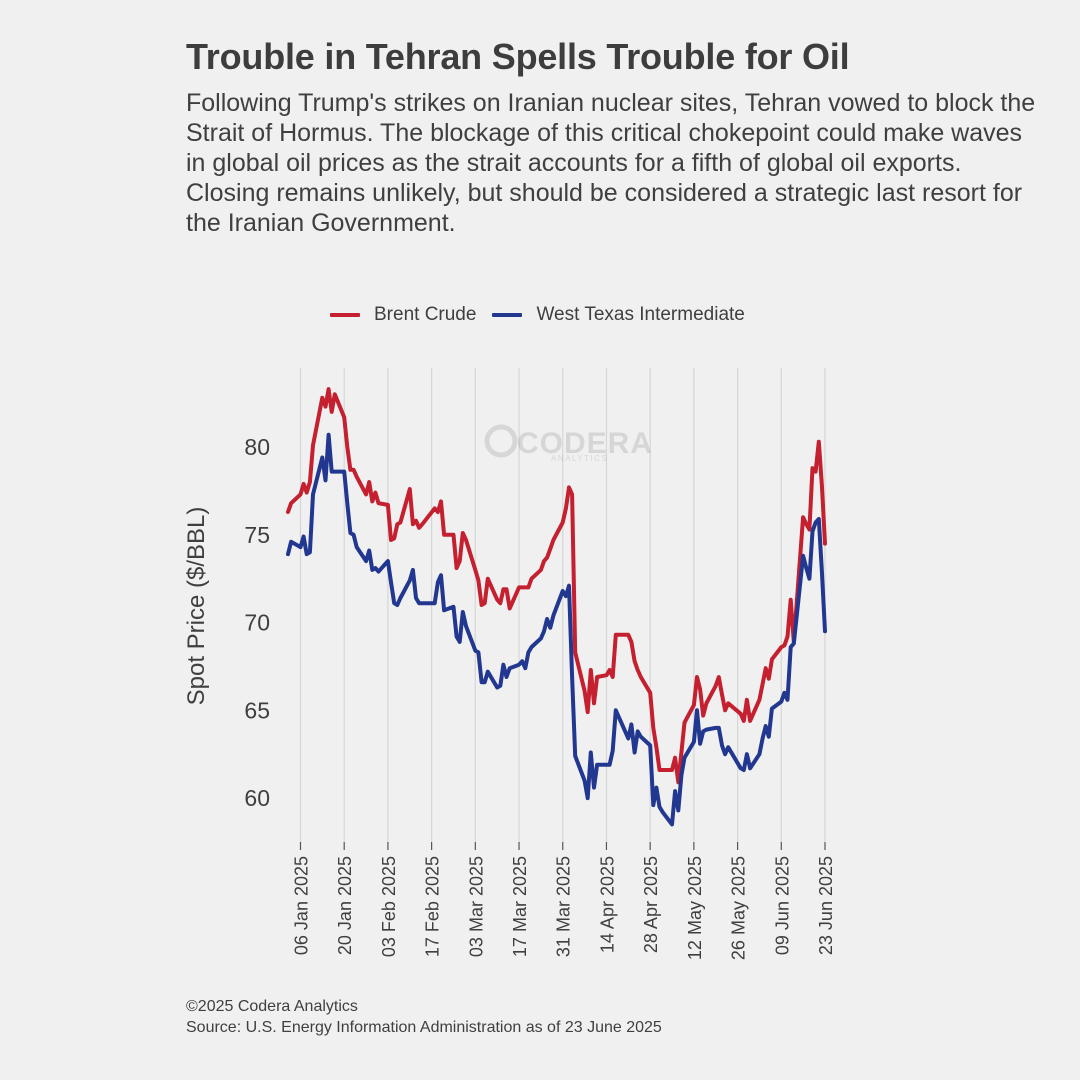 This screenshot has width=1080, height=1080. I want to click on legend-swatch-brent, so click(345, 315).